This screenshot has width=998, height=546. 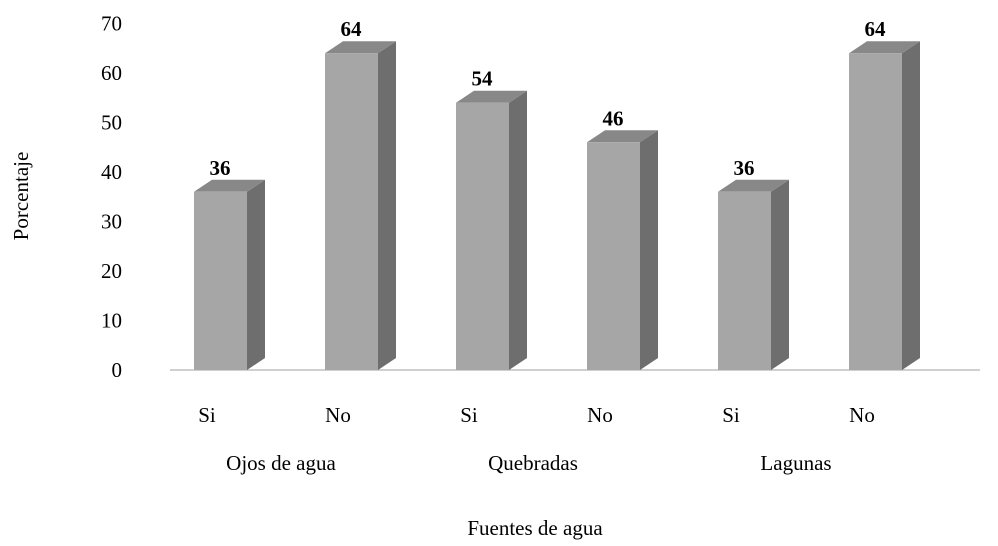 I want to click on x-axis-title: Fuentes de agua, so click(x=535, y=528).